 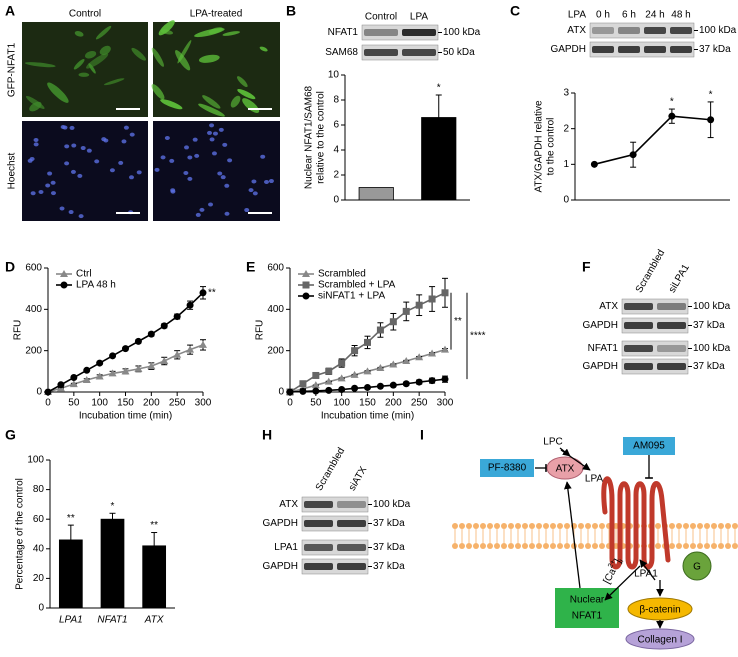 I want to click on blot-row-label: LPA1, so click(x=286, y=547).